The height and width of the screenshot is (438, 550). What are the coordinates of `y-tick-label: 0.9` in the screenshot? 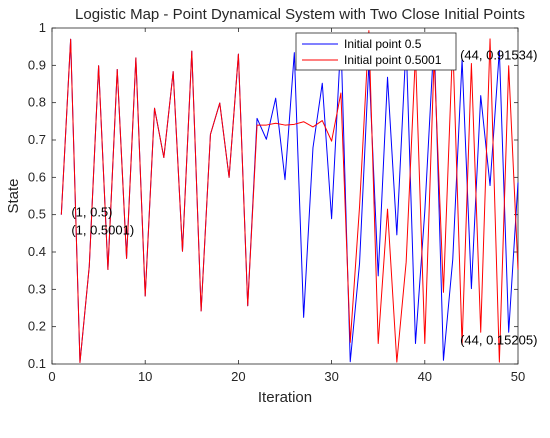 It's located at (37, 64).